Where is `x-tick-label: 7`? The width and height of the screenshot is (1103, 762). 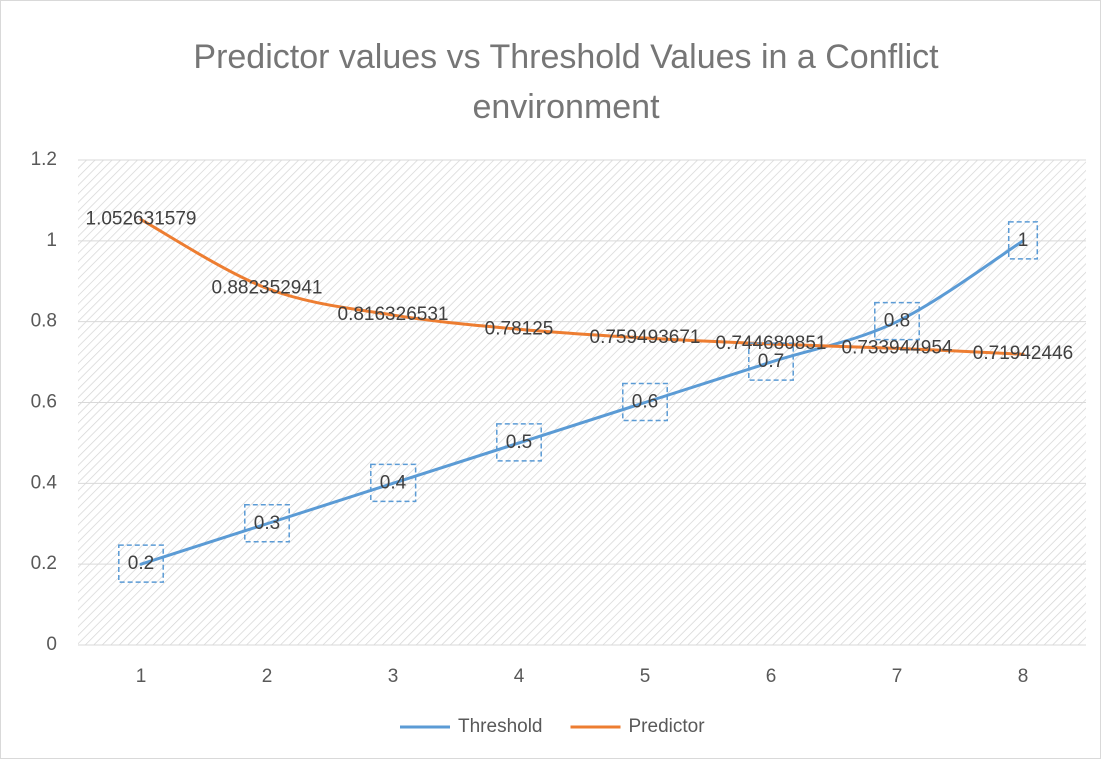 x-tick-label: 7 is located at coordinates (897, 676).